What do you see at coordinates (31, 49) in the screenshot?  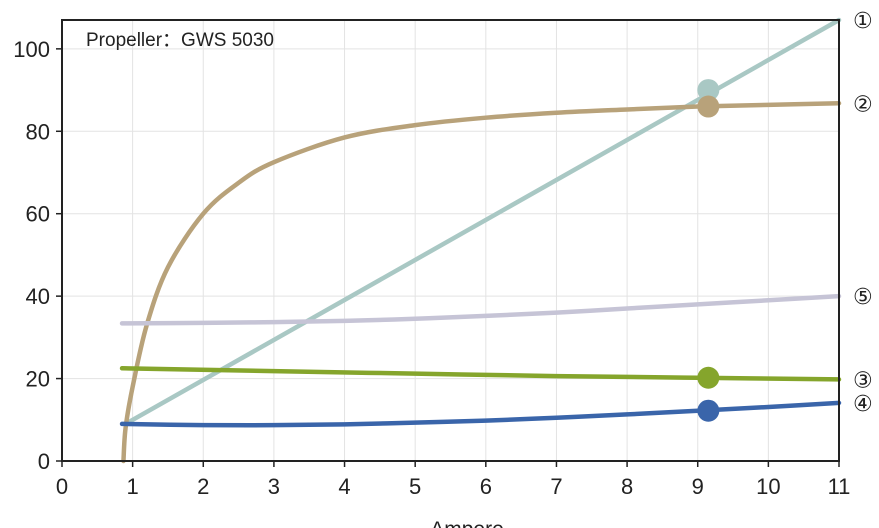 I see `y-tick-label: 100` at bounding box center [31, 49].